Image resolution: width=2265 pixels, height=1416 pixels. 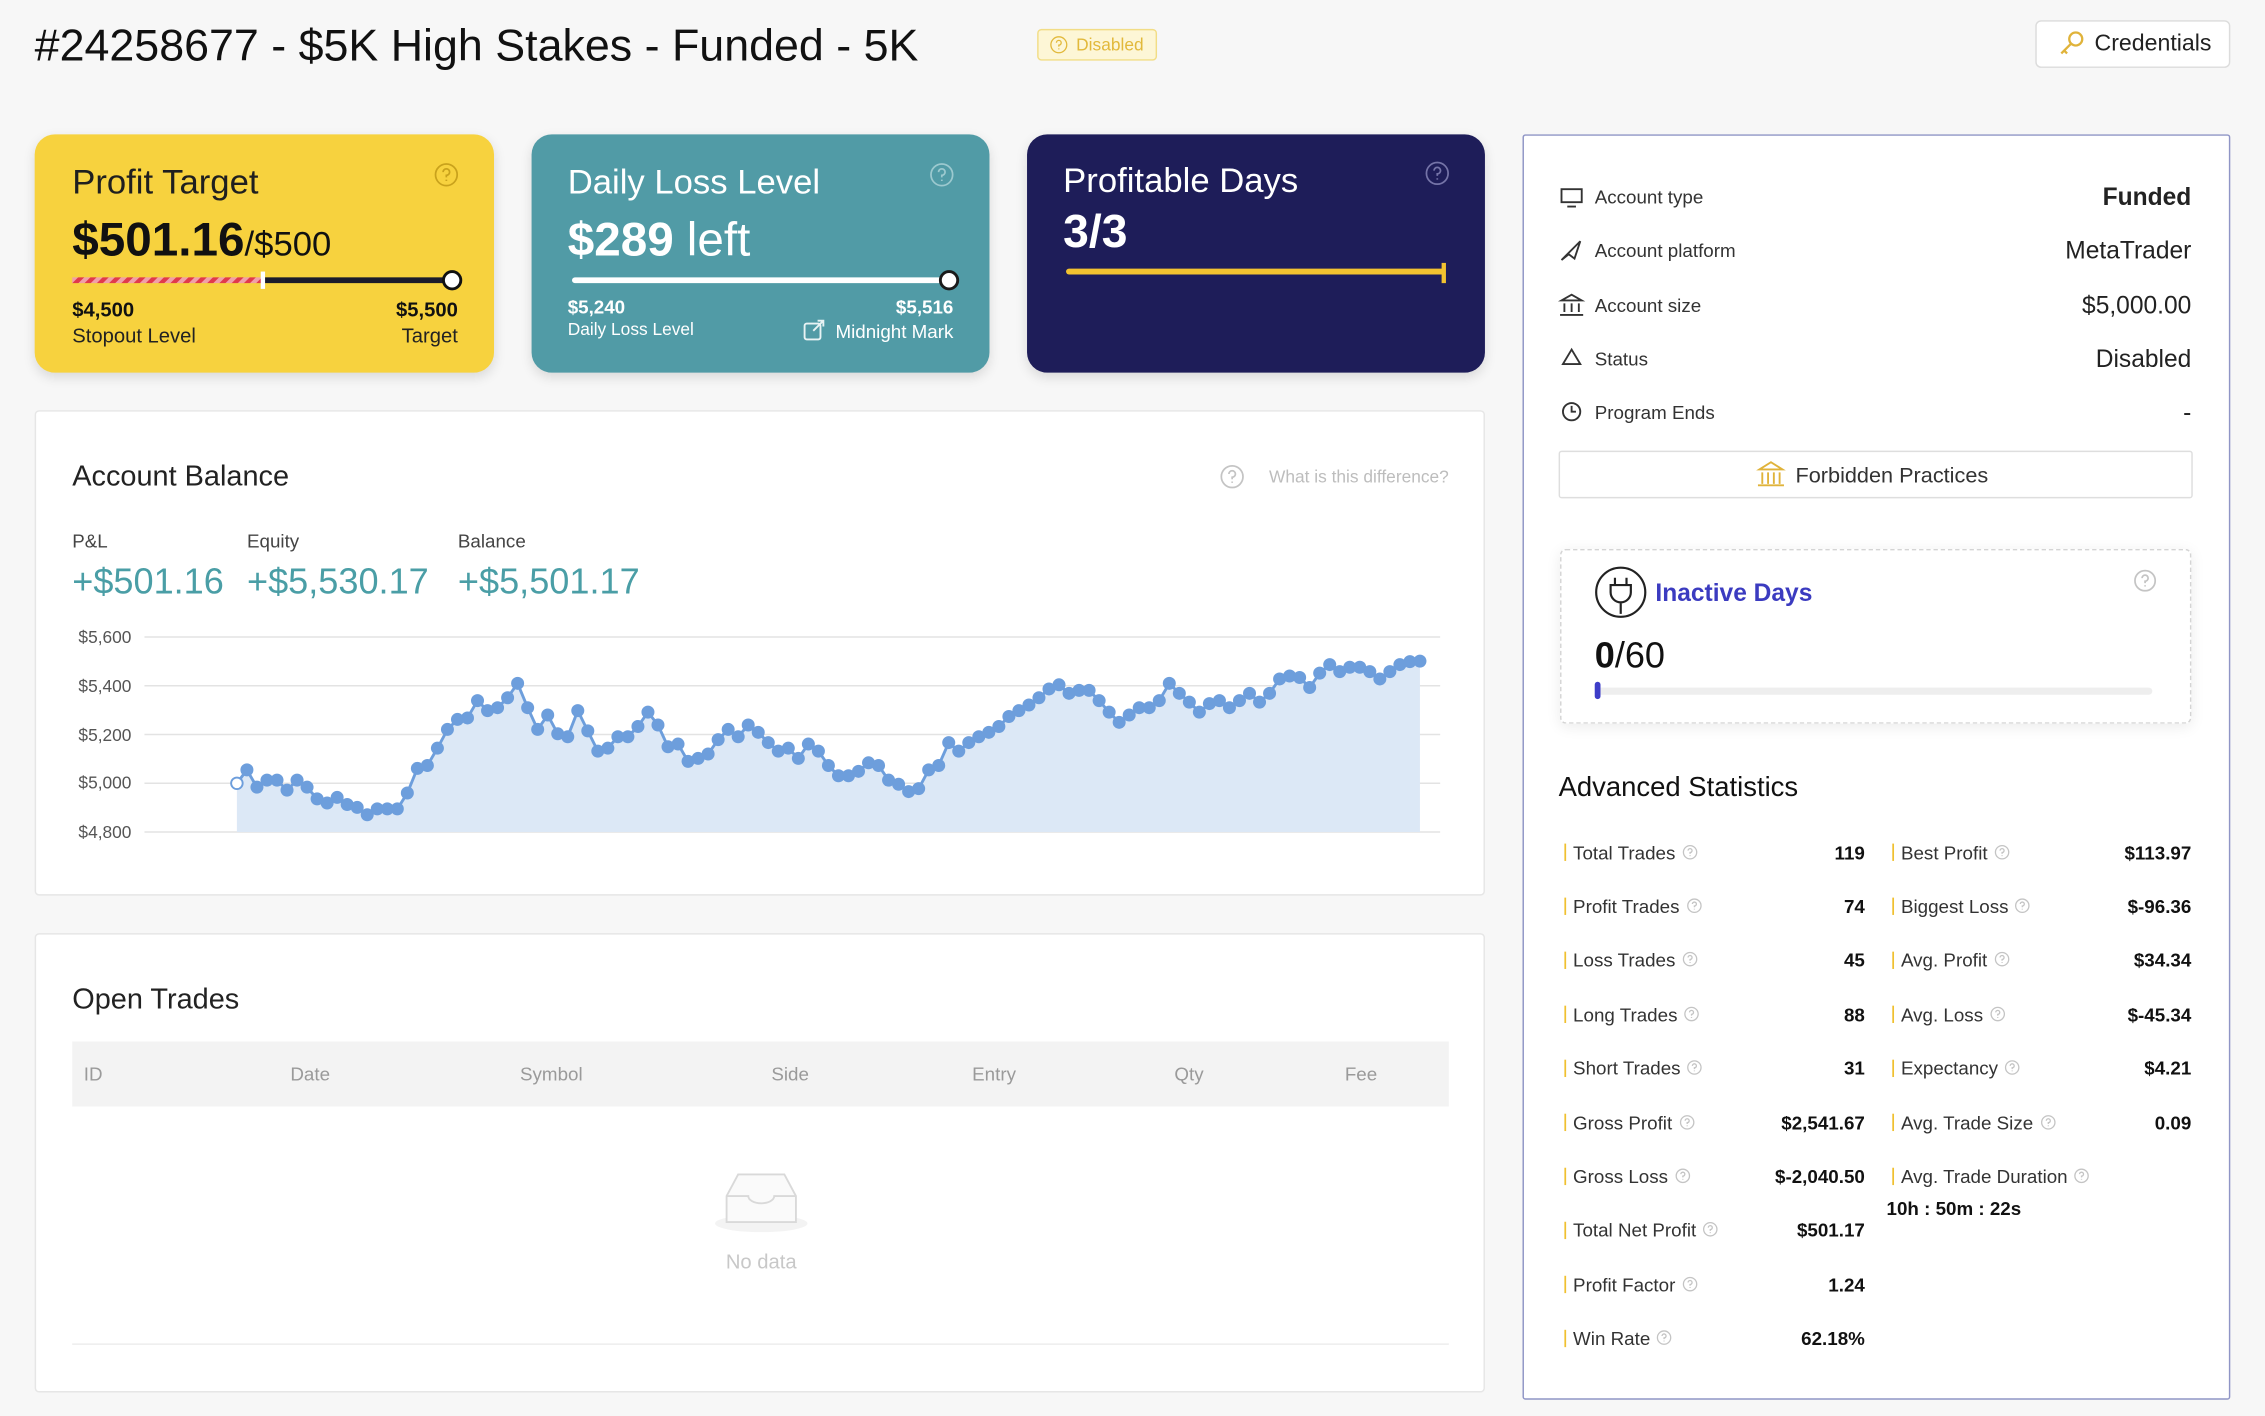 I want to click on account-value: Funded, so click(x=2147, y=196).